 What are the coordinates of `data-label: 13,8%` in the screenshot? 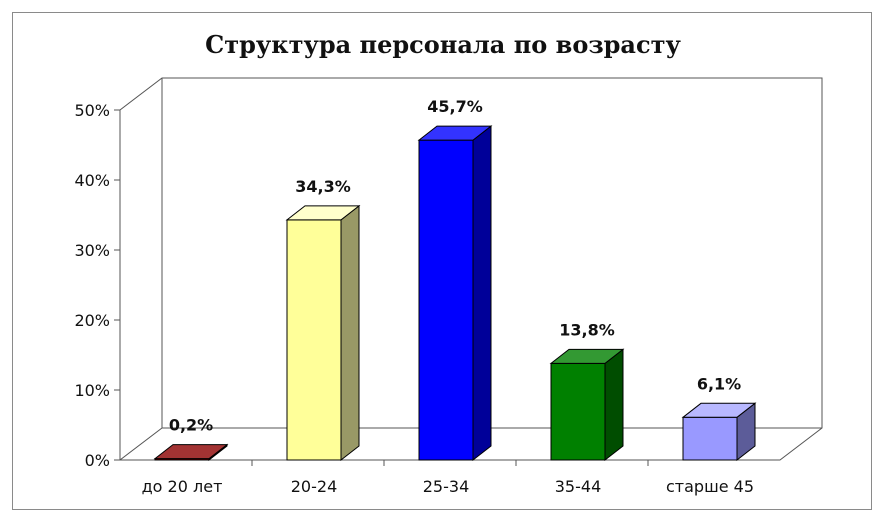 It's located at (587, 329).